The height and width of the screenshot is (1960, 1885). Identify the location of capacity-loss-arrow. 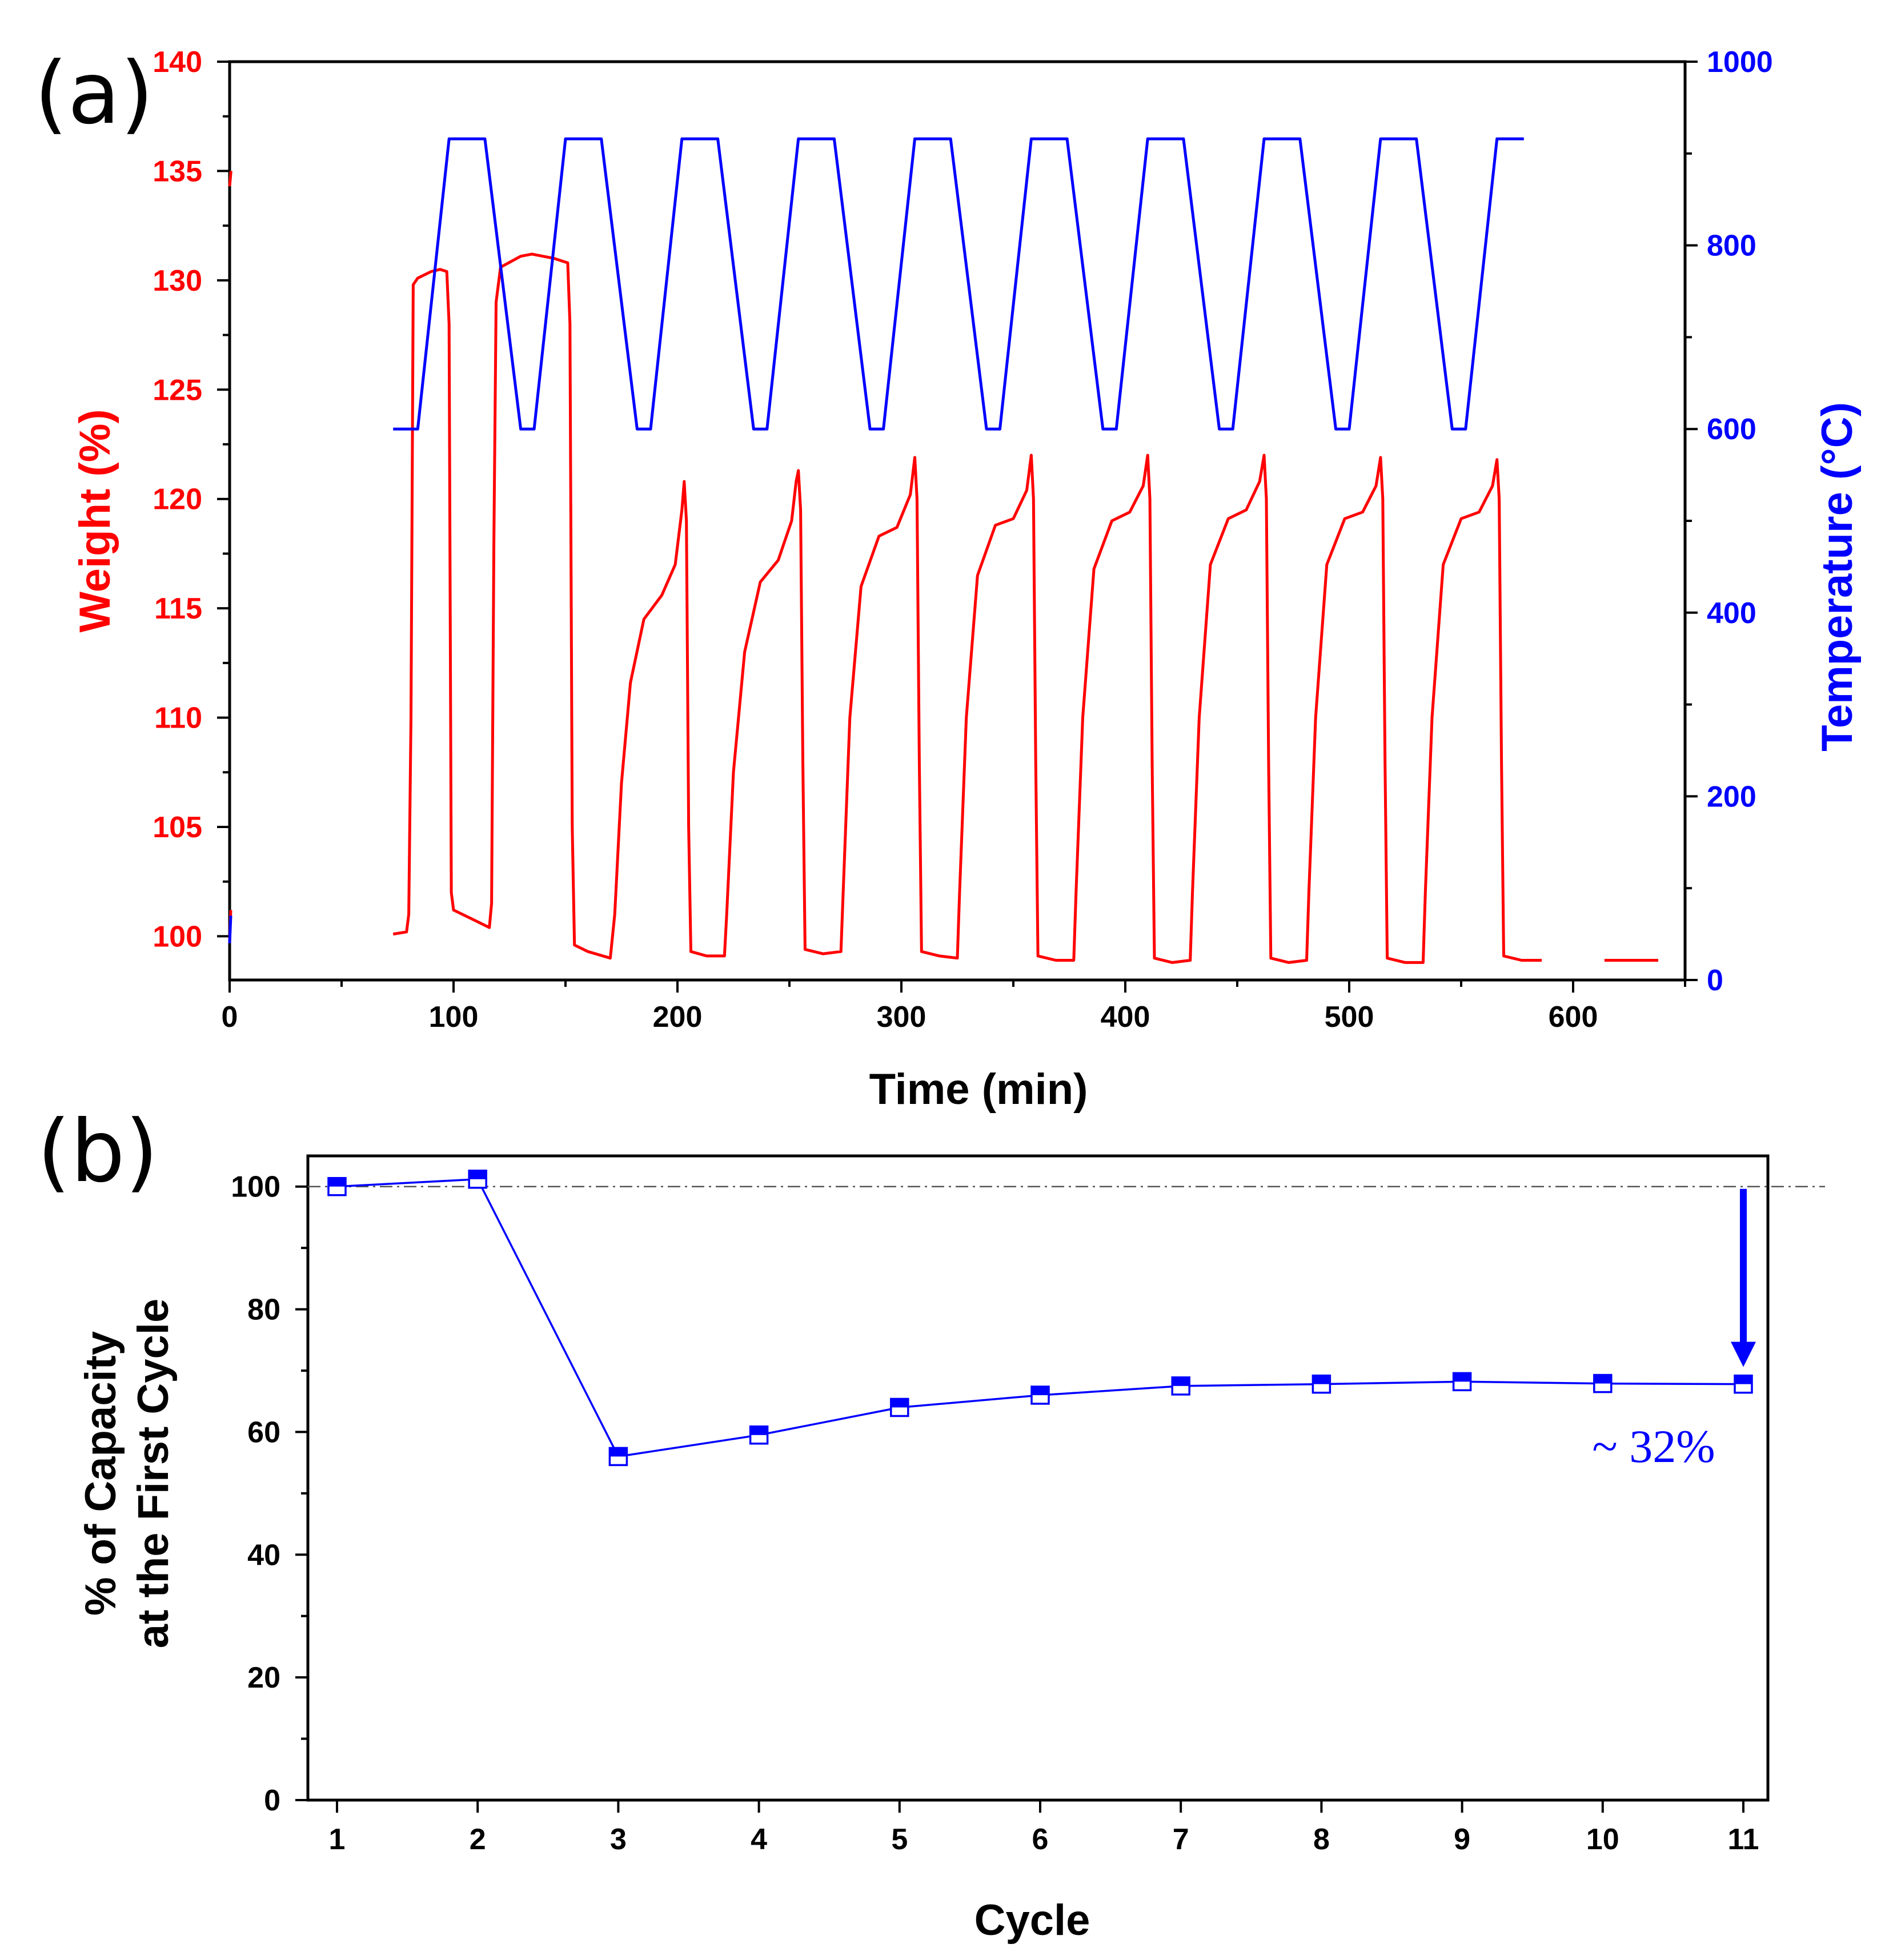
(1743, 1277).